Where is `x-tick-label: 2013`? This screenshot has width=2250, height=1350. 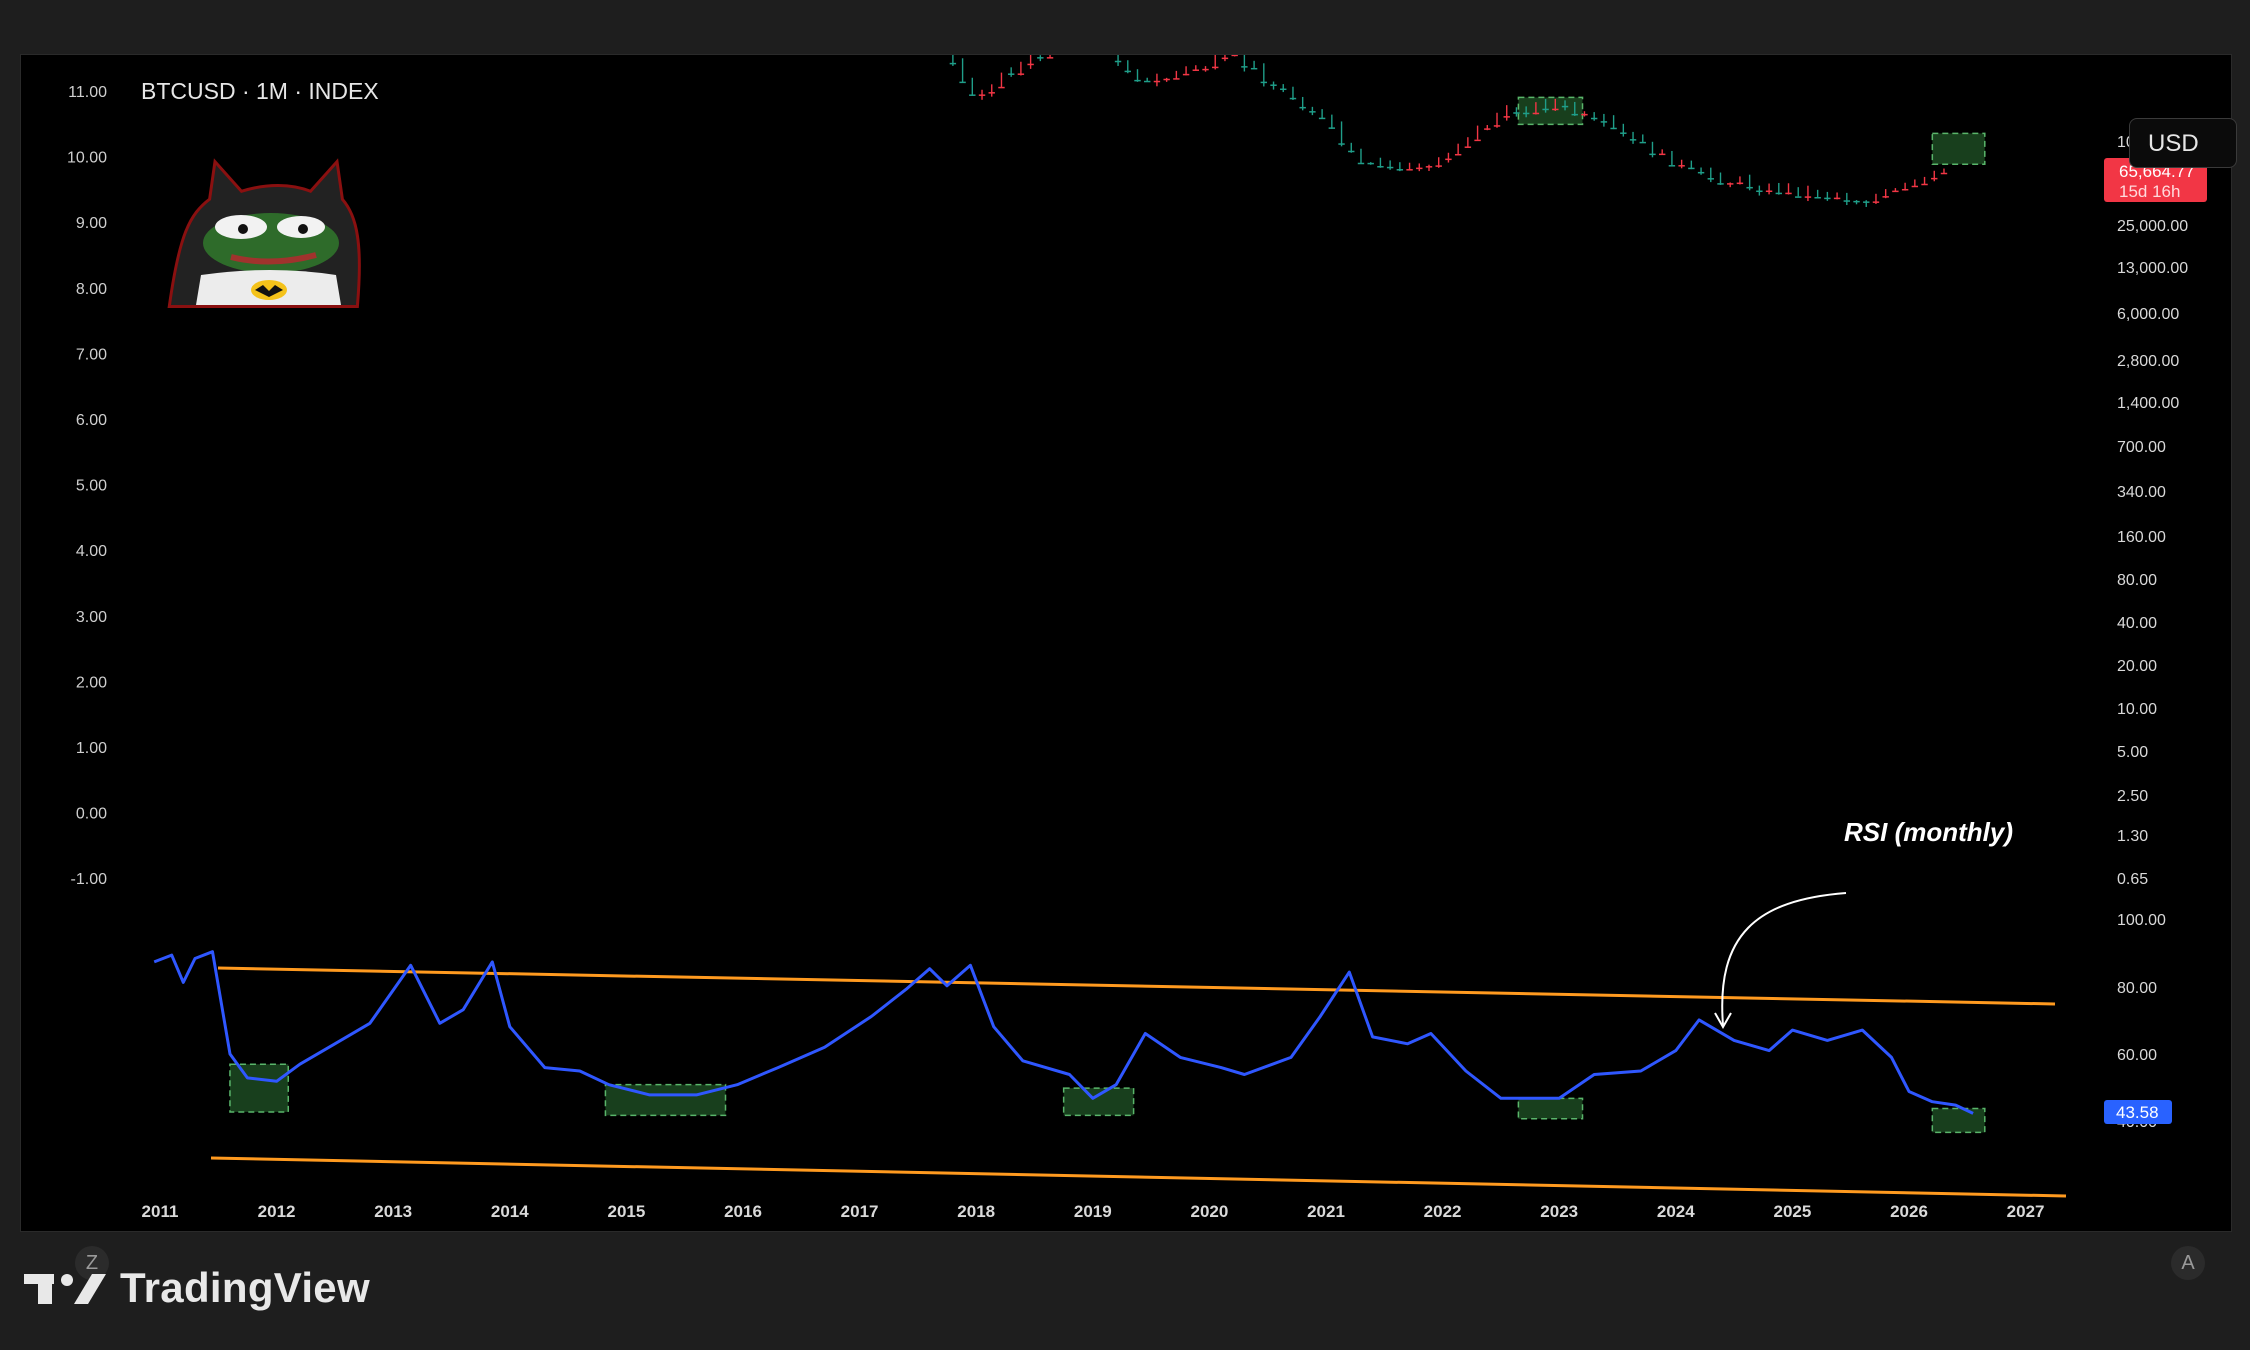 x-tick-label: 2013 is located at coordinates (393, 1211).